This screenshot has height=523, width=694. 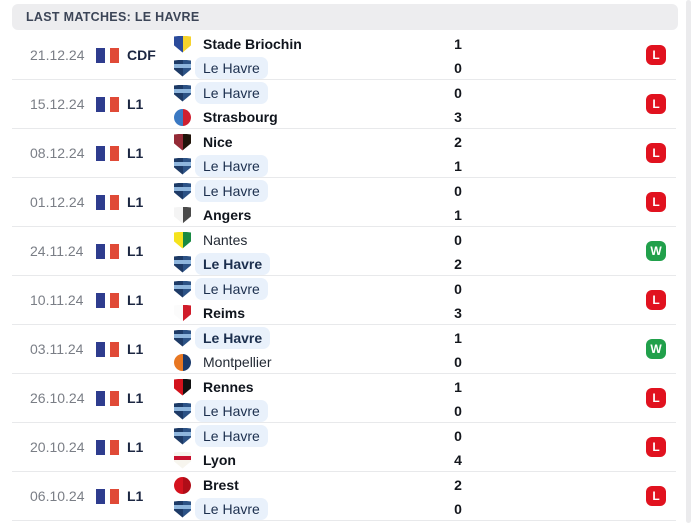 I want to click on match-row: 26.10.24 L1 Rennes Le Havre 1 0 L, so click(x=344, y=398).